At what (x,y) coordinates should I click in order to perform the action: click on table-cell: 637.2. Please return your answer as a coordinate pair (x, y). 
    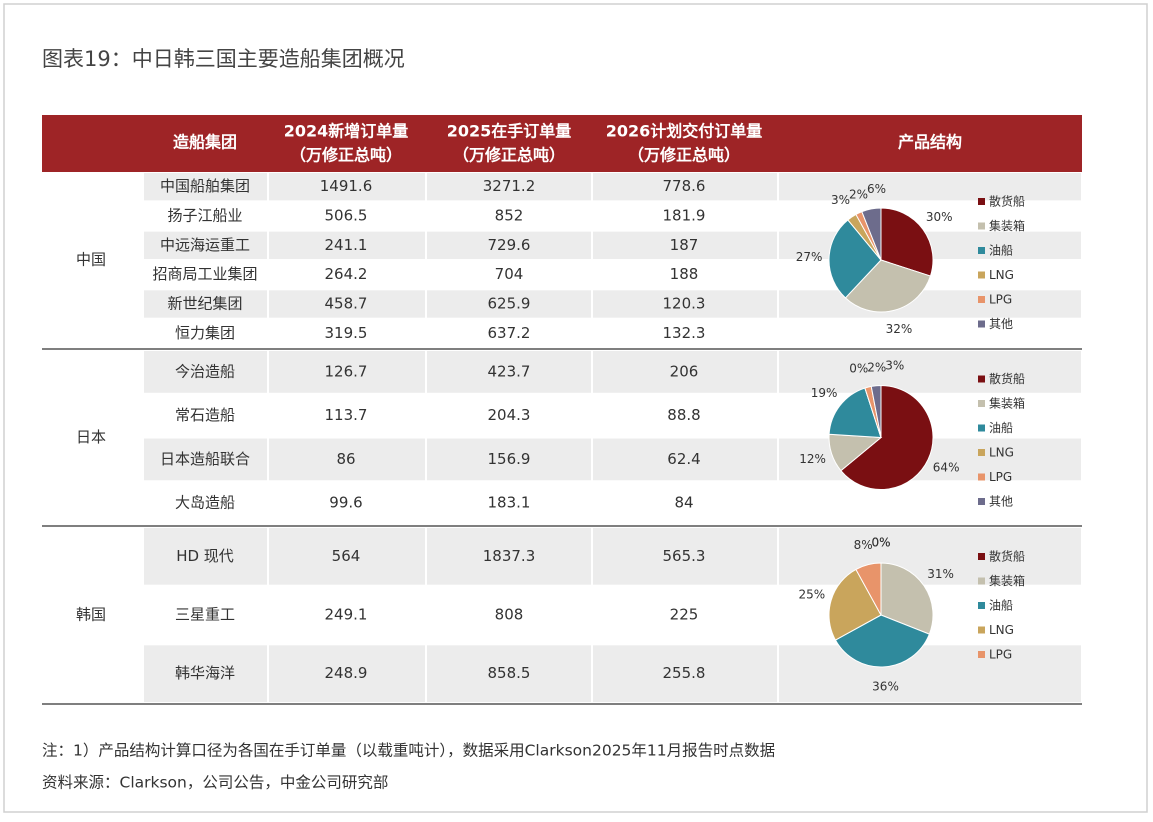
    Looking at the image, I should click on (509, 333).